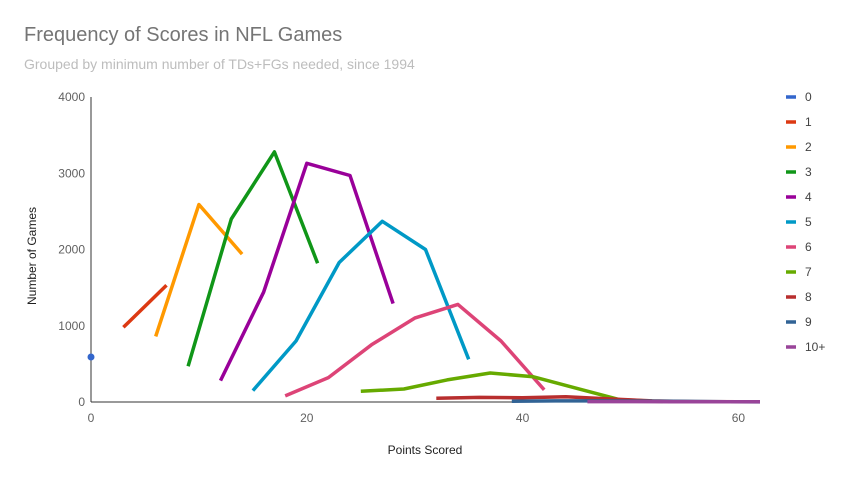  What do you see at coordinates (808, 172) in the screenshot?
I see `legend-label-3: 3` at bounding box center [808, 172].